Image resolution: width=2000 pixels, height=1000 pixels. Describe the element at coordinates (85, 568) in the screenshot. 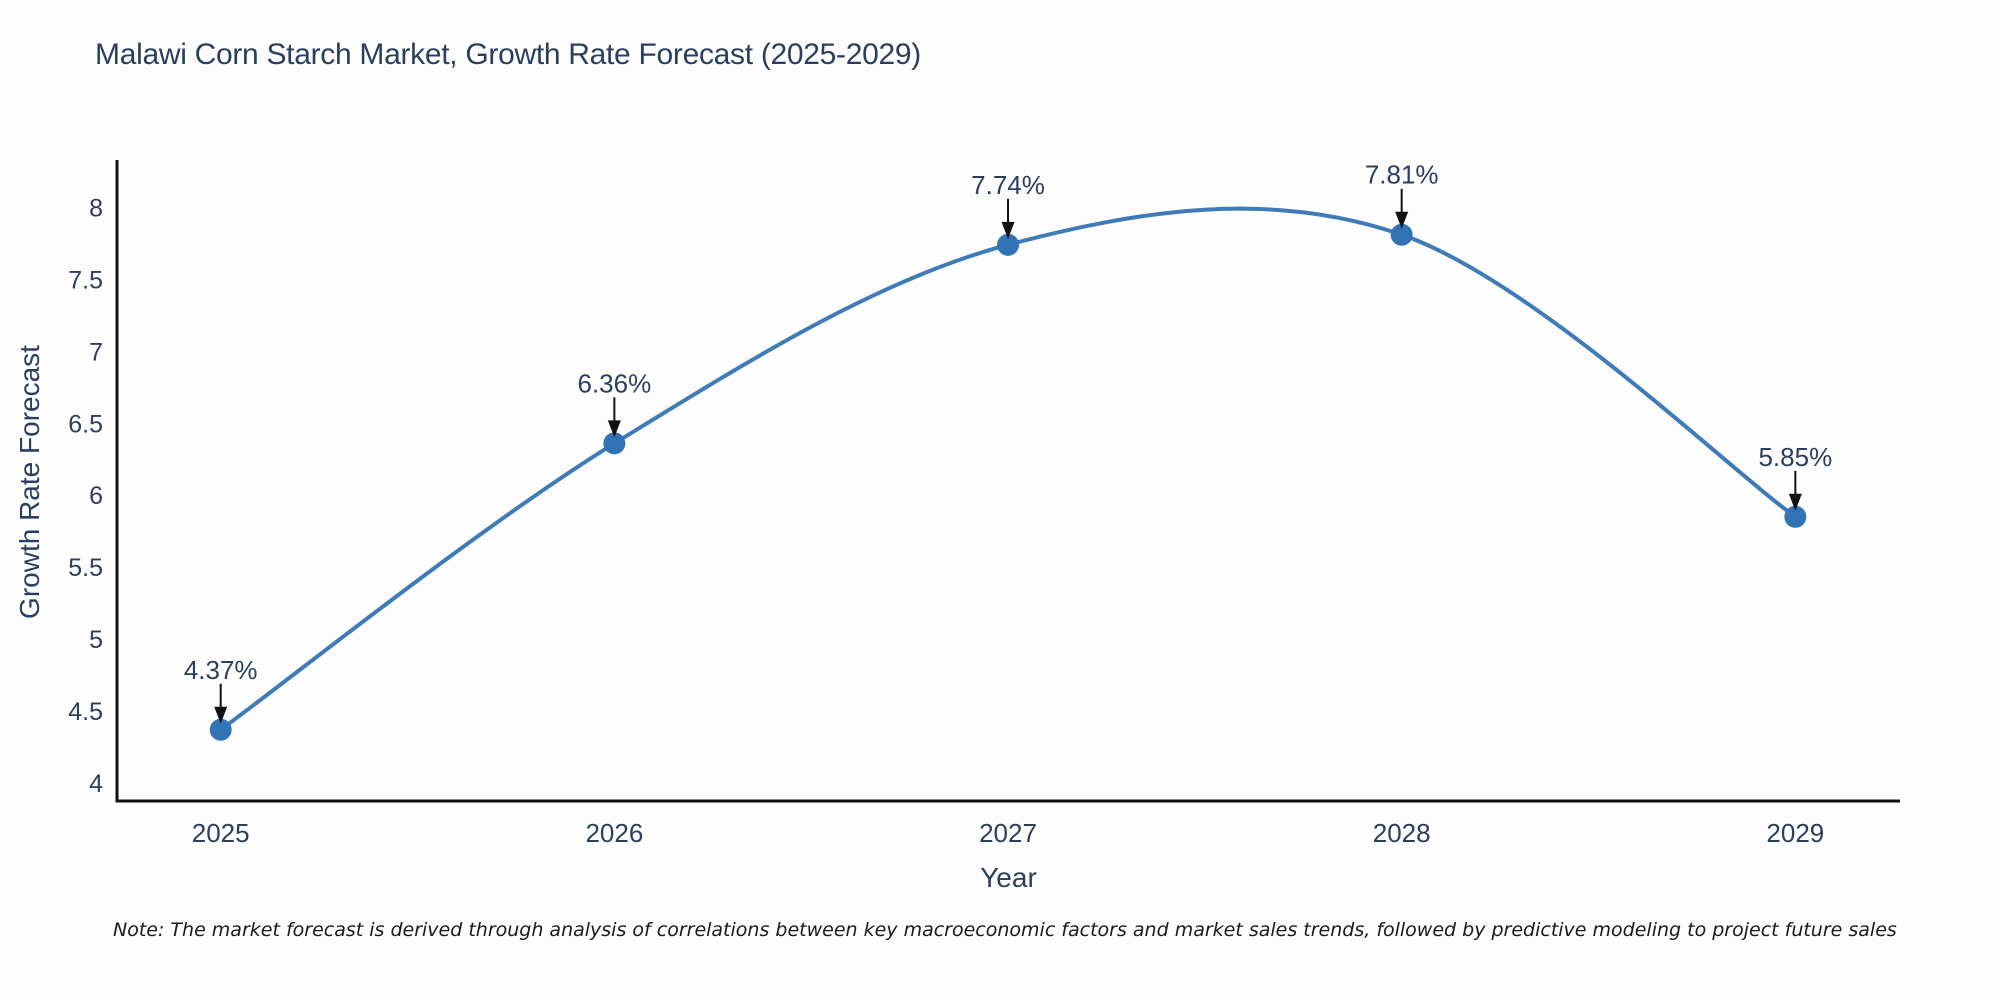

I see `y-tick-label: 5.5` at that location.